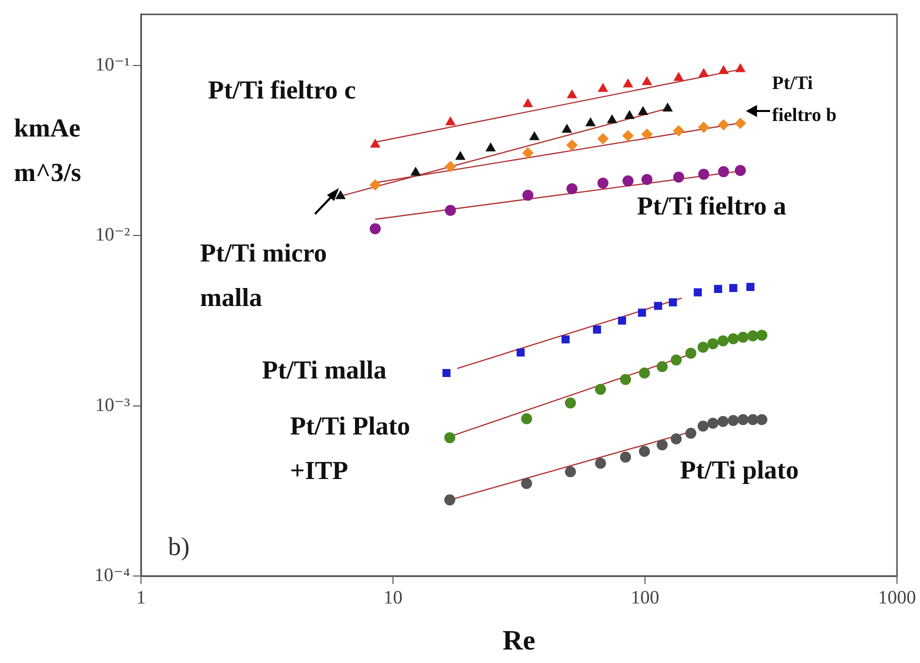 The width and height of the screenshot is (920, 663). Describe the element at coordinates (804, 99) in the screenshot. I see `series-label: Pt/Ti fieltro b` at that location.